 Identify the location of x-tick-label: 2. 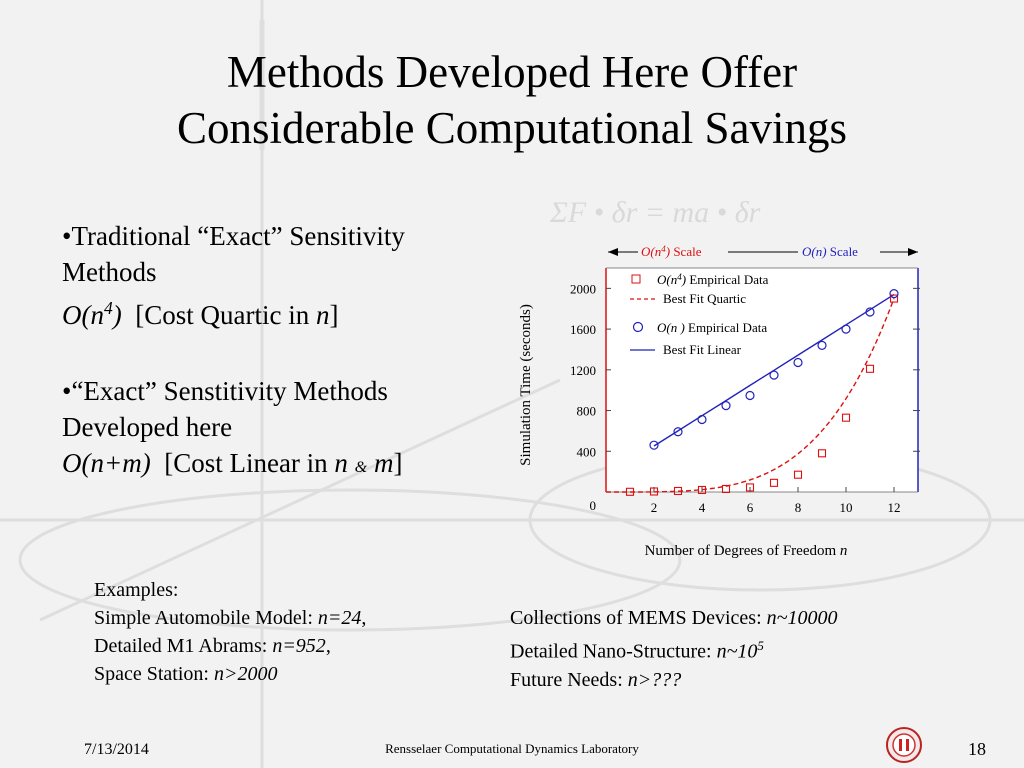
(654, 507).